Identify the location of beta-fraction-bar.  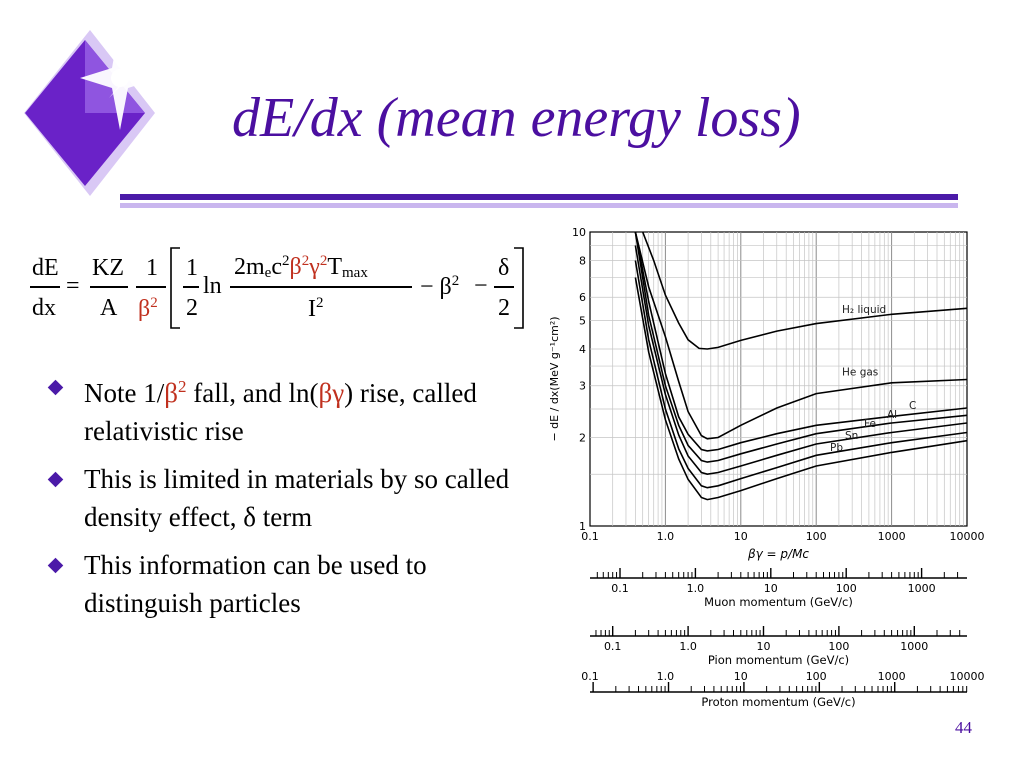
(151, 287).